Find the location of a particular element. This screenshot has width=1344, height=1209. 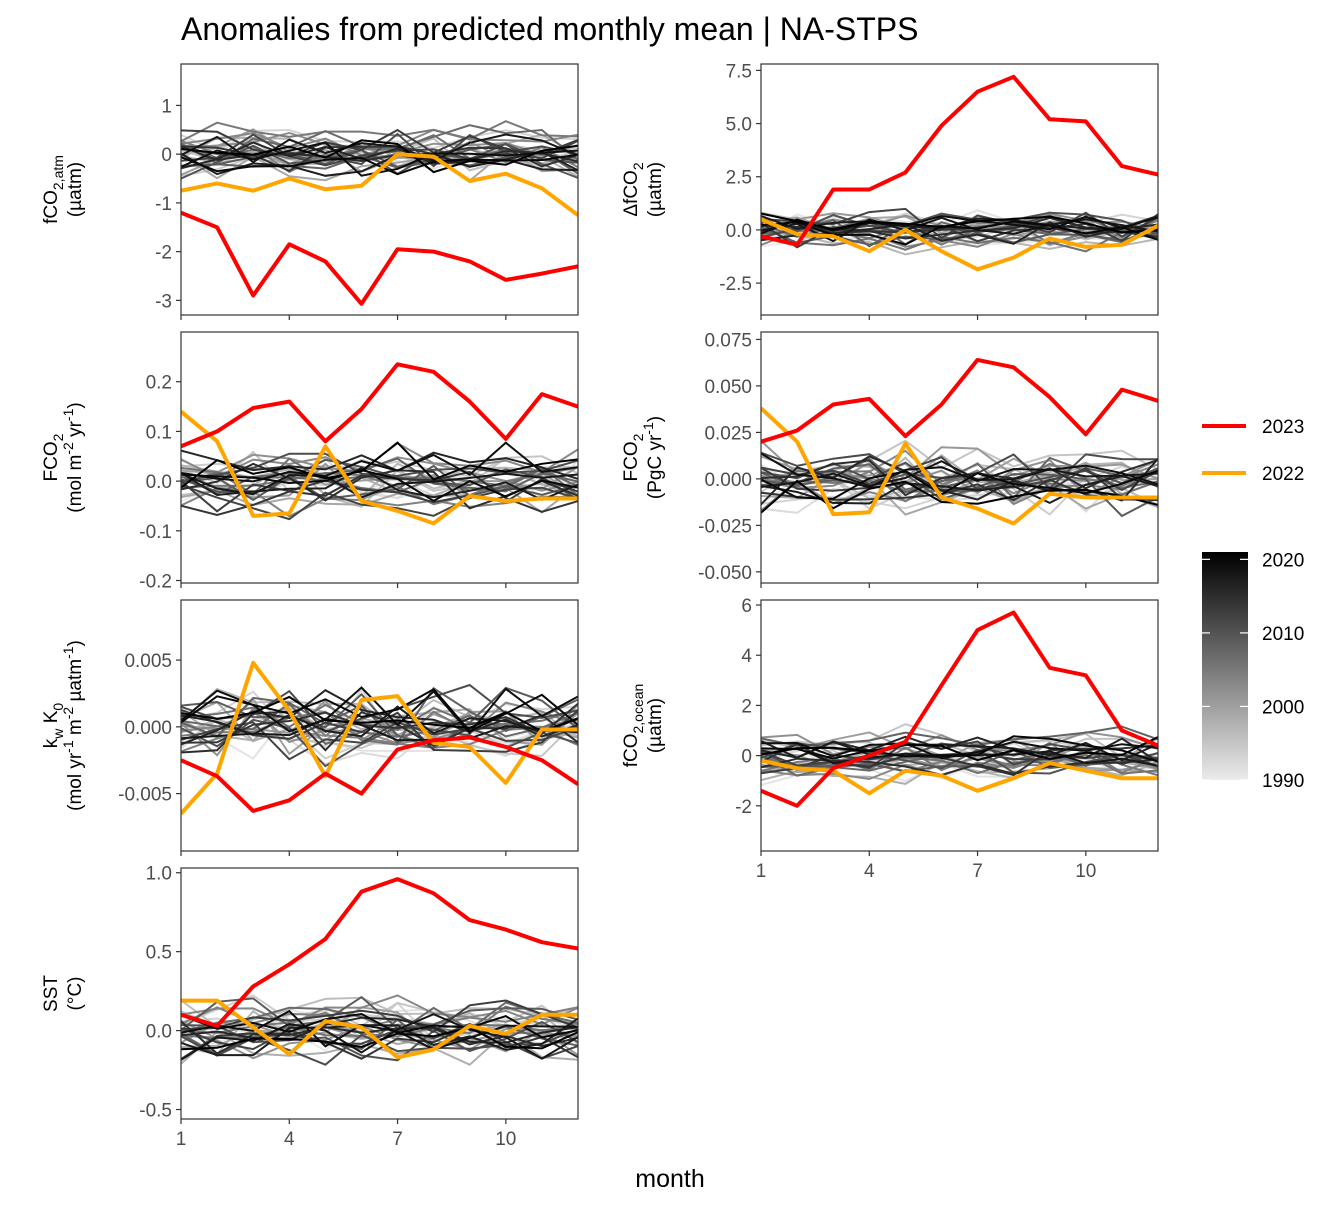

y-tick-label: 2 is located at coordinates (746, 706).